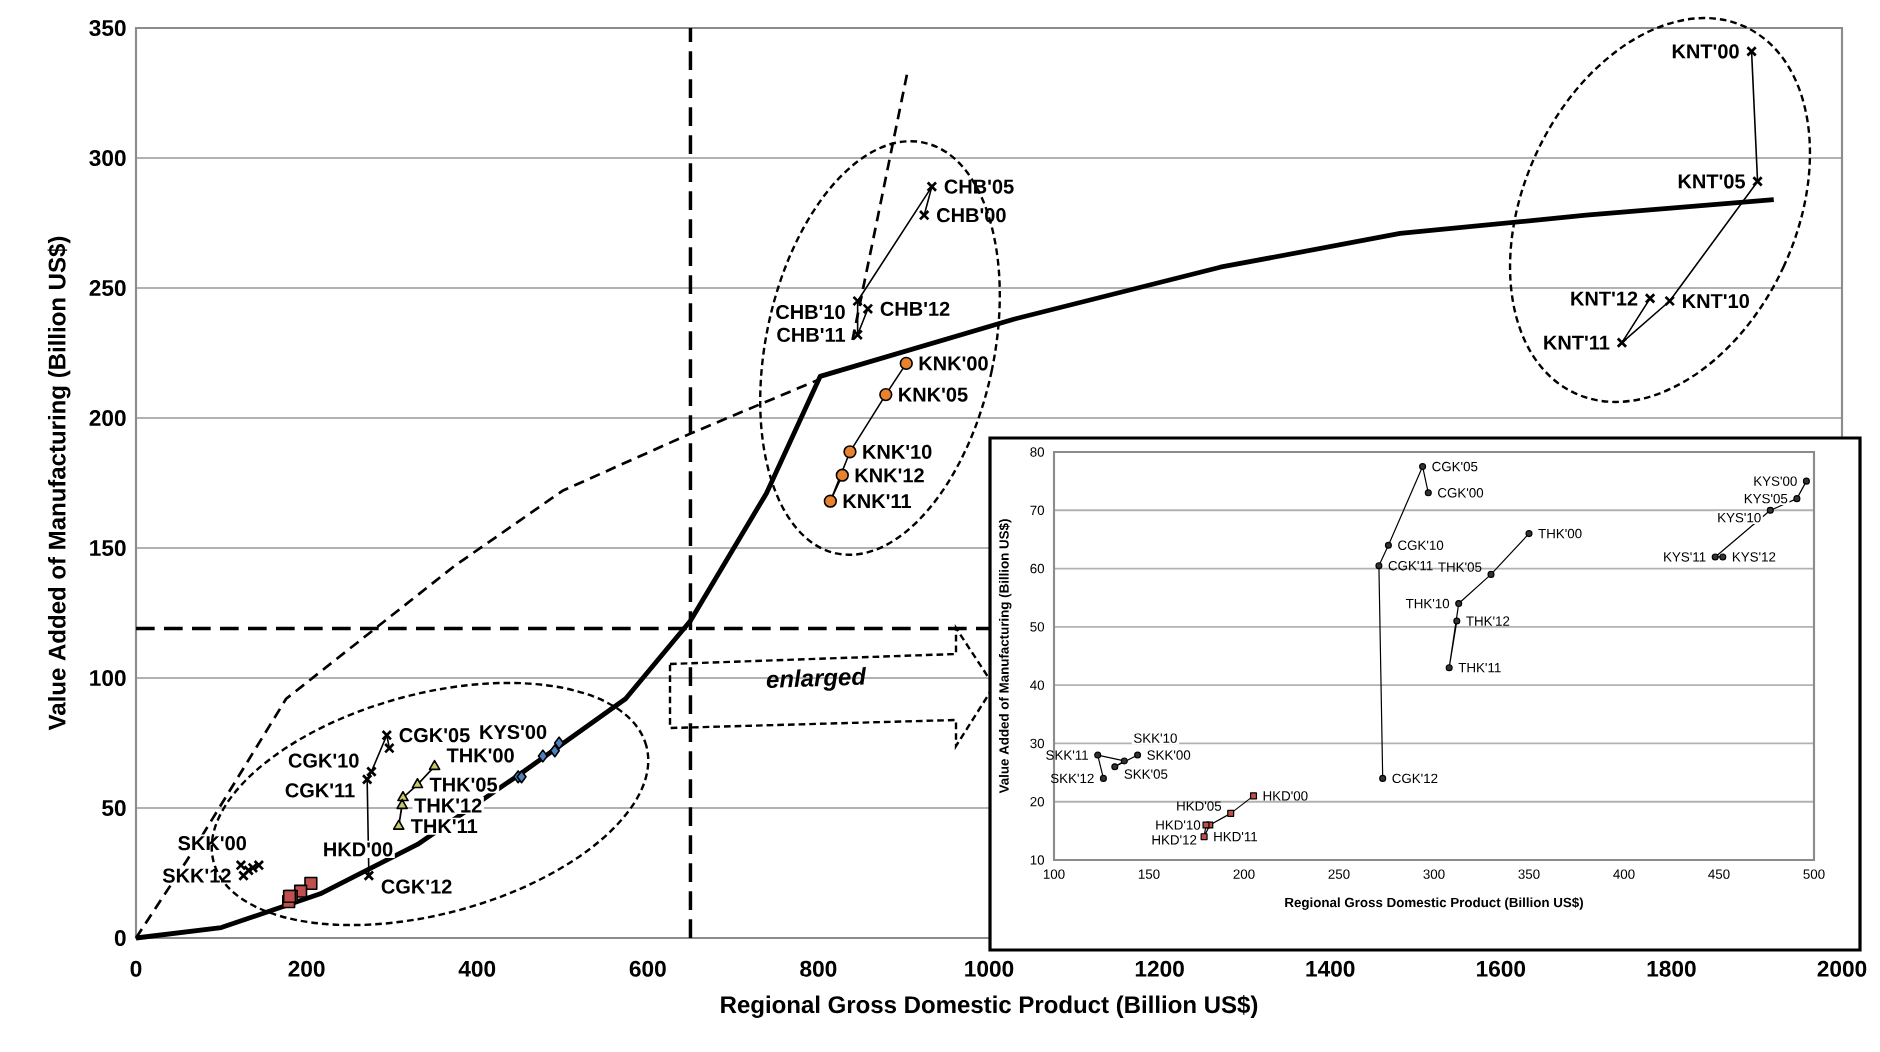 The image size is (1880, 1052). I want to click on annotation: CHB'10, so click(810, 312).